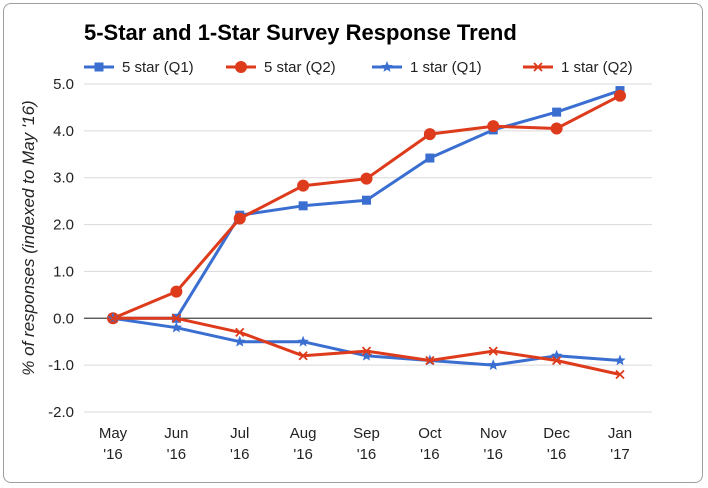 The width and height of the screenshot is (708, 488). I want to click on series-line-1-star-q2, so click(367, 346).